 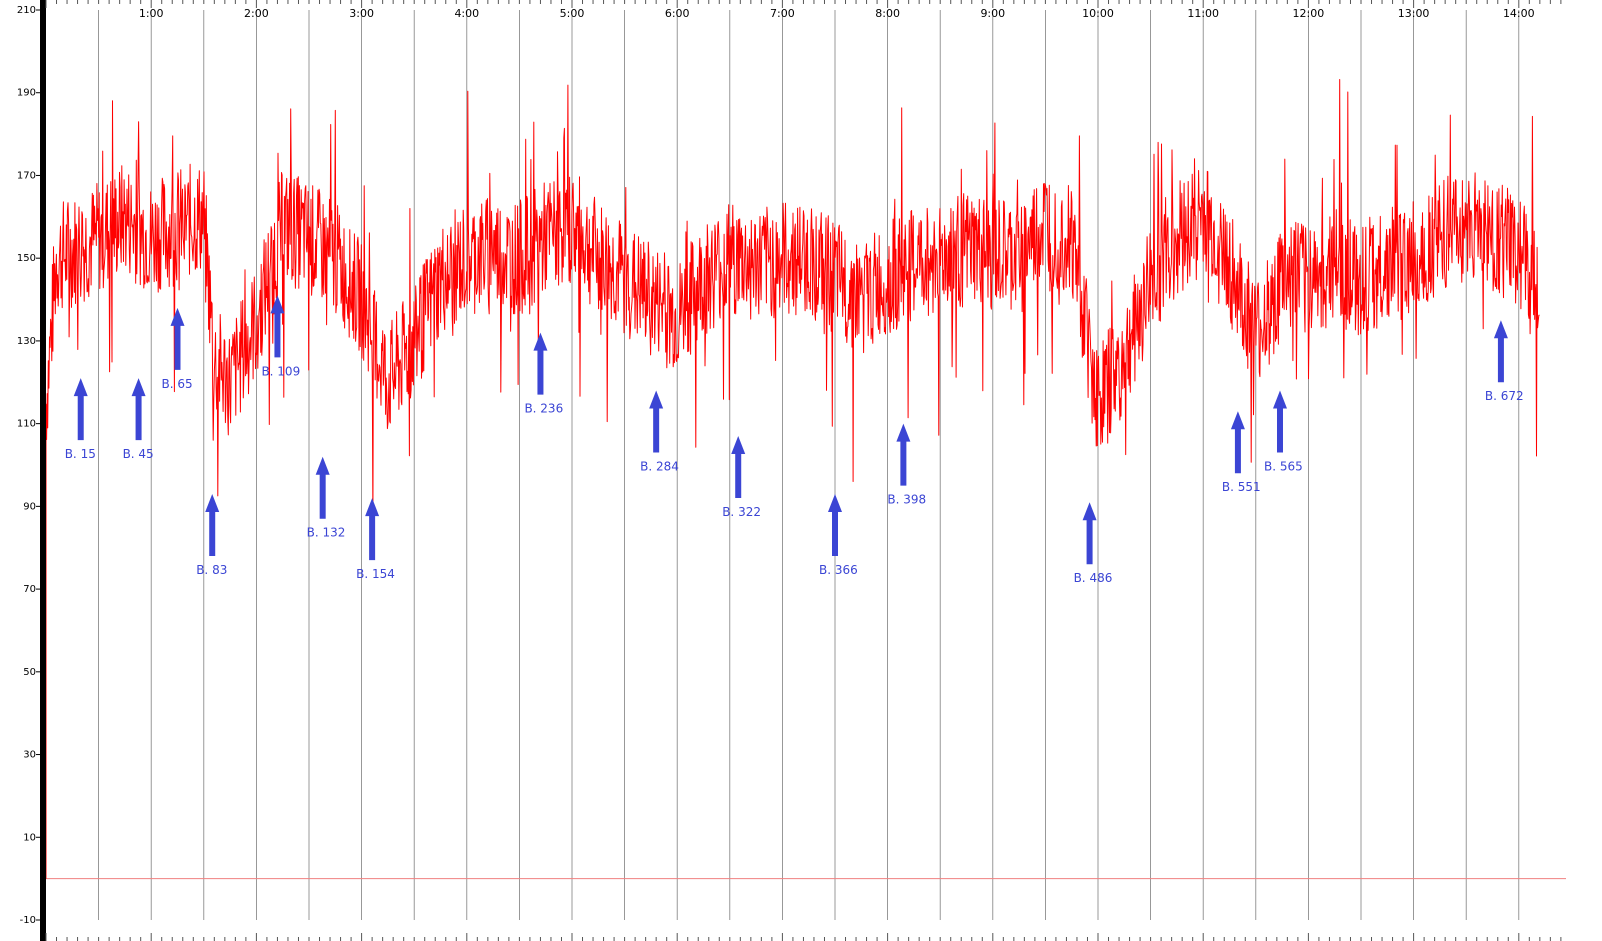 I want to click on y-tick-label: 130, so click(x=26, y=341).